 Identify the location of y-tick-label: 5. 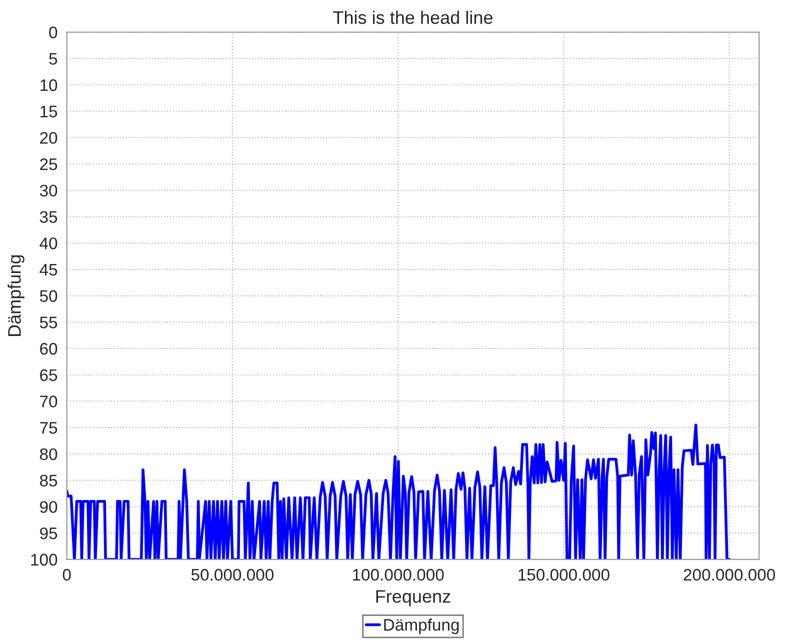
(53, 59).